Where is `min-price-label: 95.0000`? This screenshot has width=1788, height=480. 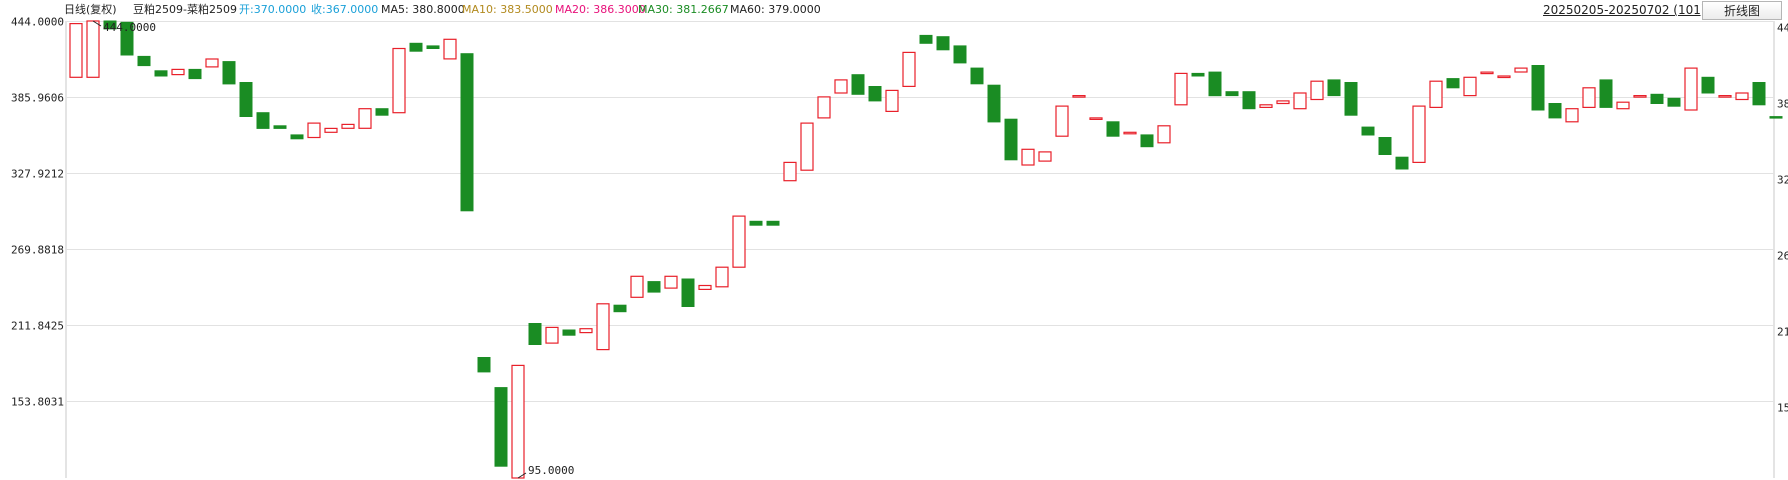
min-price-label: 95.0000 is located at coordinates (551, 470).